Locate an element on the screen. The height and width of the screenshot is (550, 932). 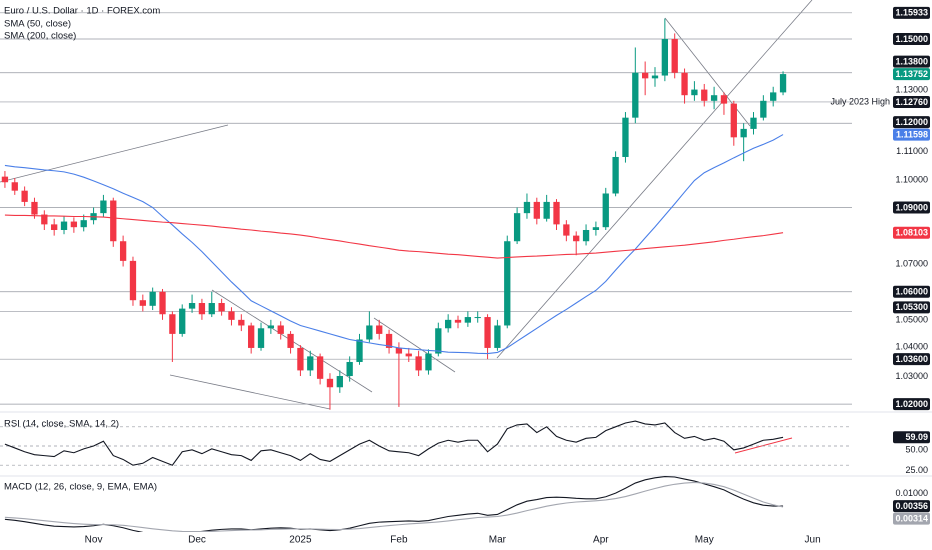
y-tick-label: 25.00 is located at coordinates (916, 470).